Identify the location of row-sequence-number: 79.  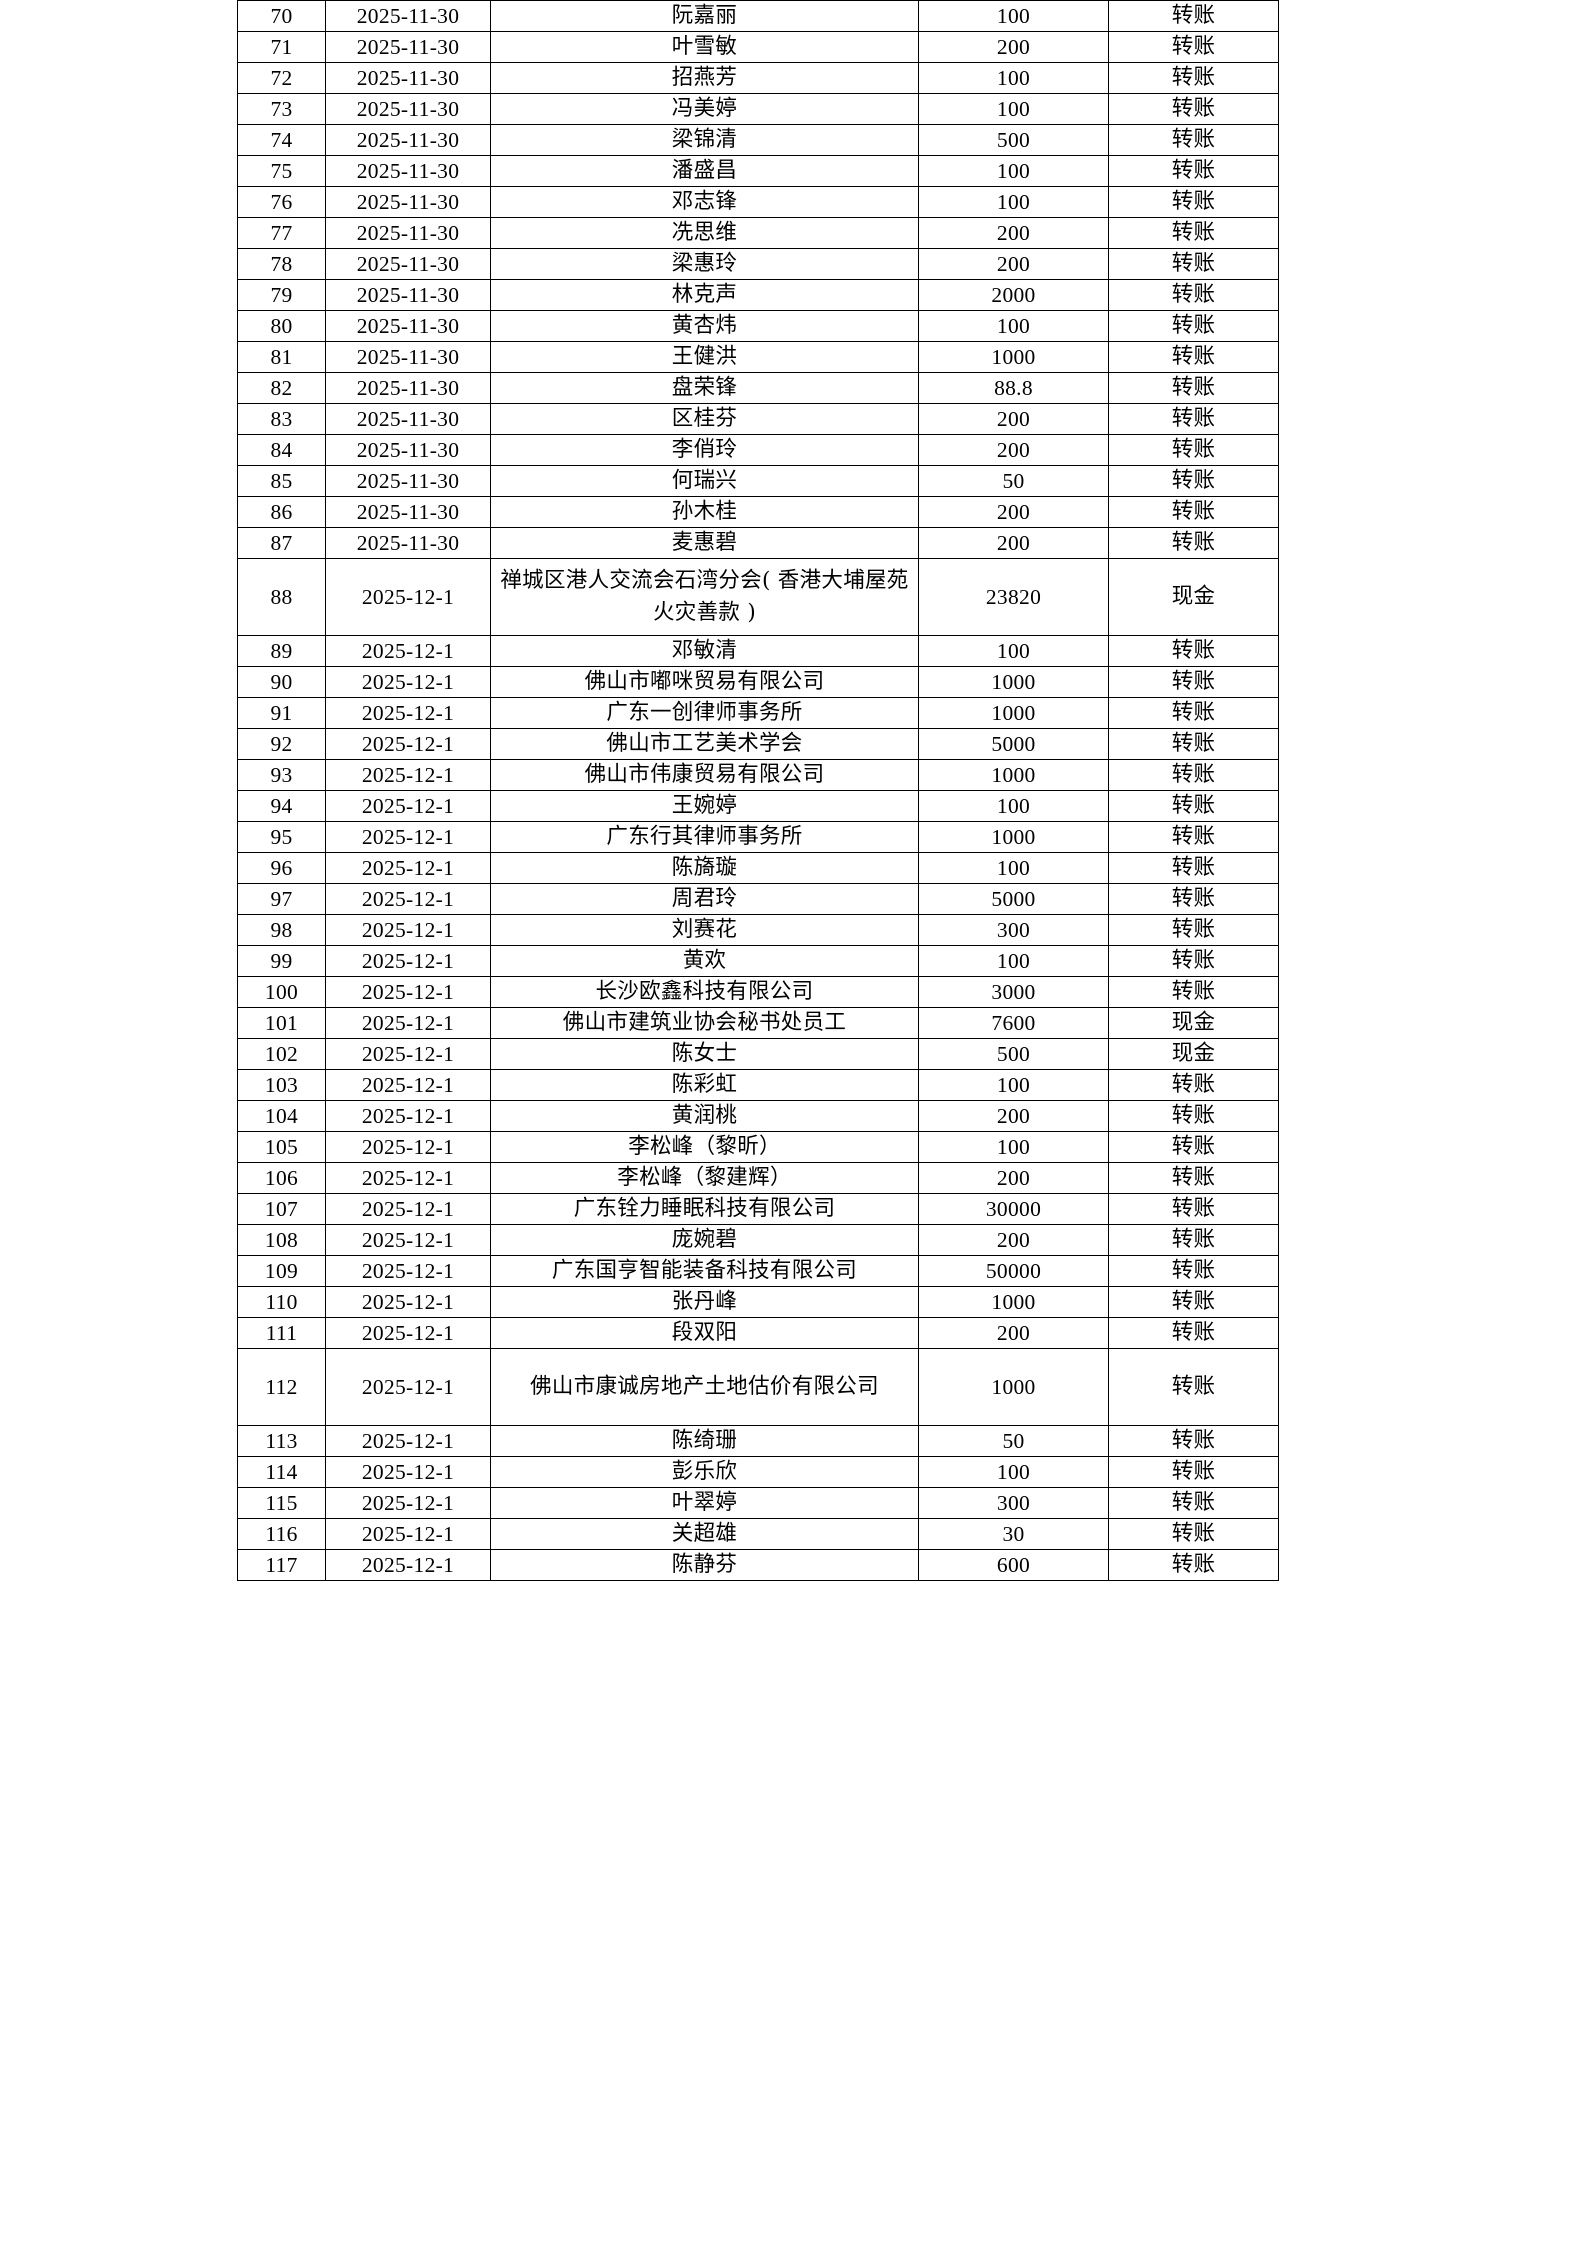
(281, 295).